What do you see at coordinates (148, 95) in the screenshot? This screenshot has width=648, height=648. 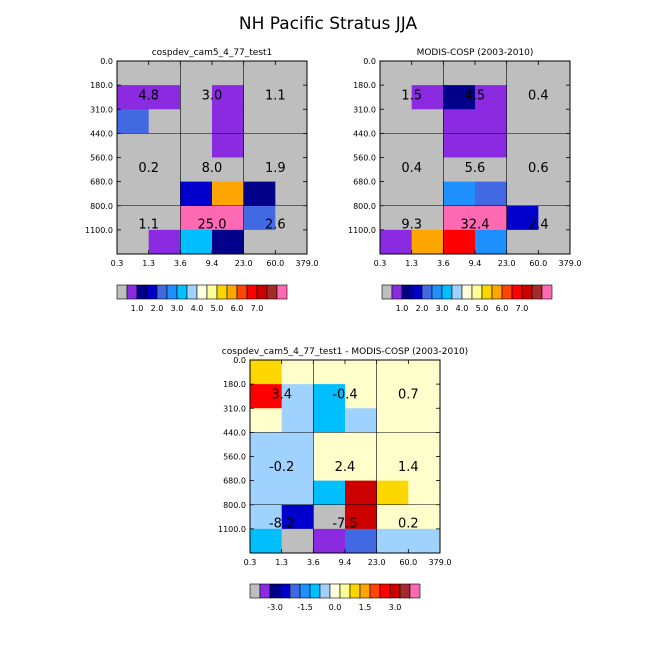 I see `block-value-label: 4.8` at bounding box center [148, 95].